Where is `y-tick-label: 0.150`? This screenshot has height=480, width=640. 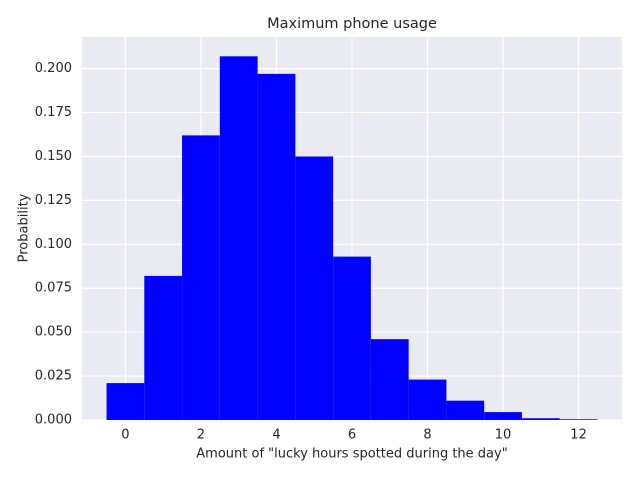 y-tick-label: 0.150 is located at coordinates (53, 156).